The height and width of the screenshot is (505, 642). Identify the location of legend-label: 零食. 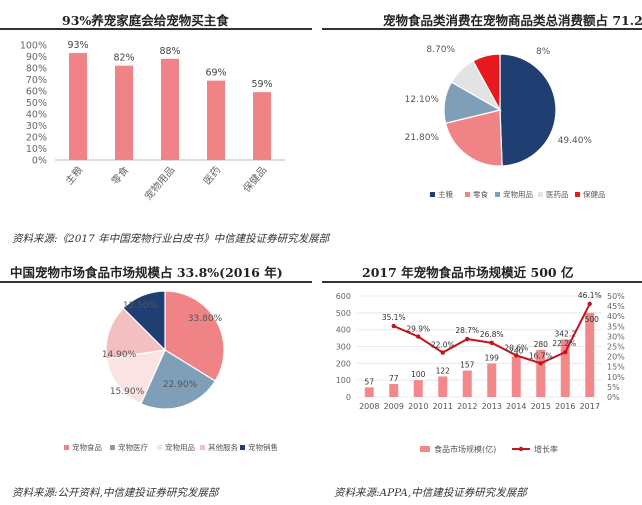
(480, 194).